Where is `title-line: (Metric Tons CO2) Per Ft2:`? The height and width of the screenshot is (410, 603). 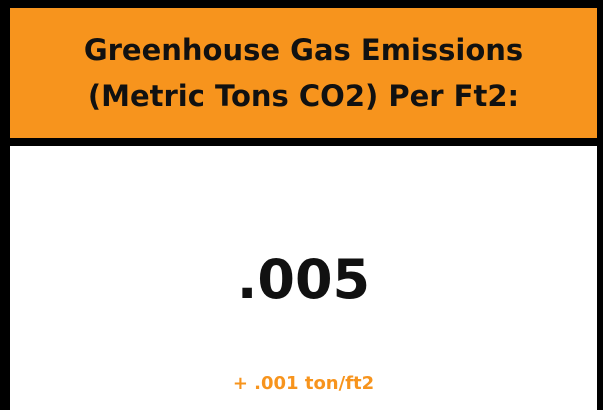 title-line: (Metric Tons CO2) Per Ft2: is located at coordinates (303, 96).